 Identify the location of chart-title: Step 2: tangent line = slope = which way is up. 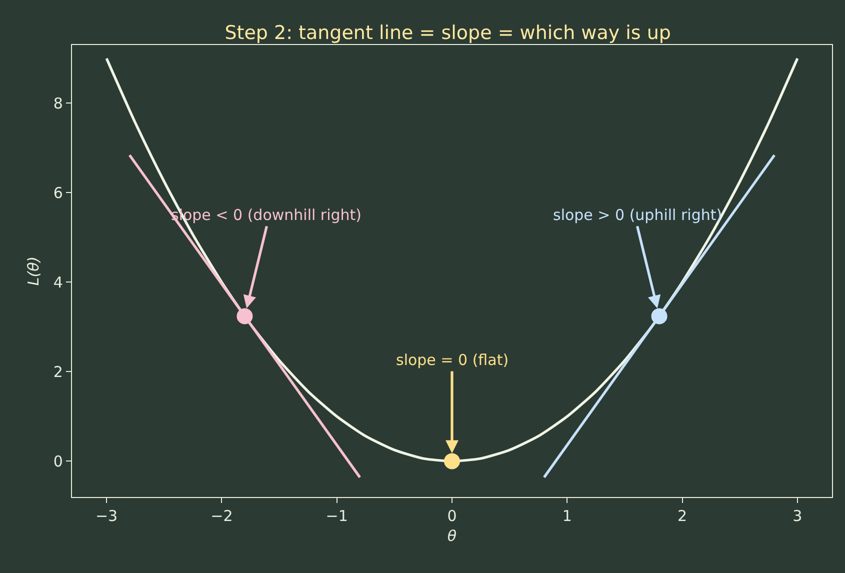
(447, 33).